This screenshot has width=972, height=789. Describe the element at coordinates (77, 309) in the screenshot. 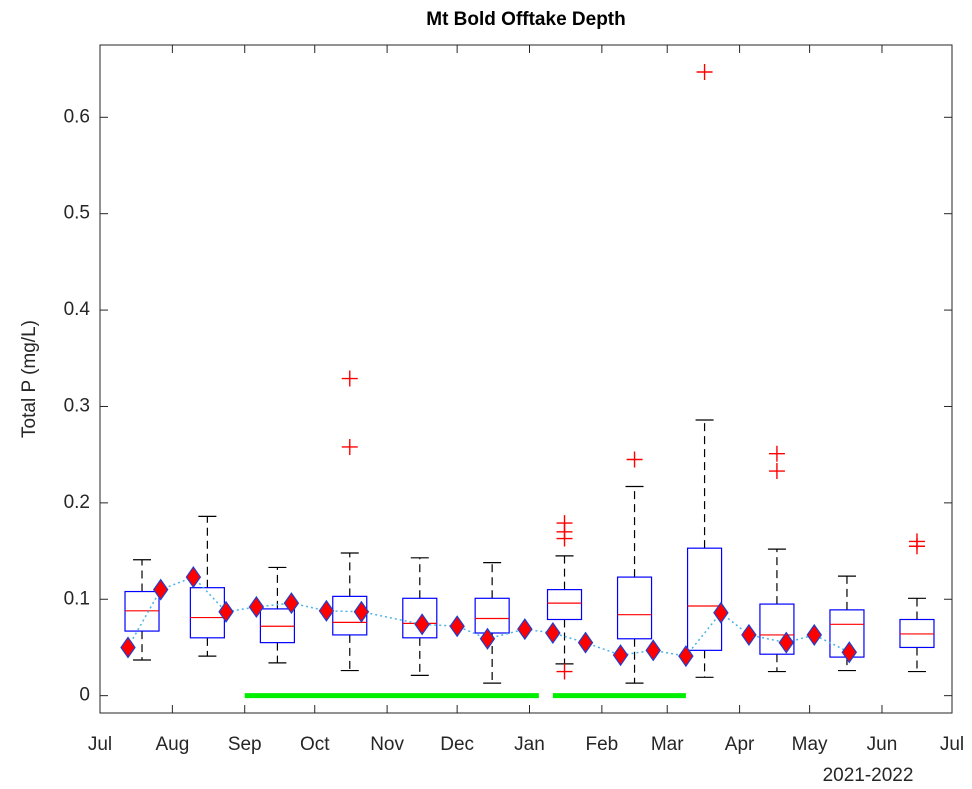

I see `y-tick-label: 0.4` at that location.